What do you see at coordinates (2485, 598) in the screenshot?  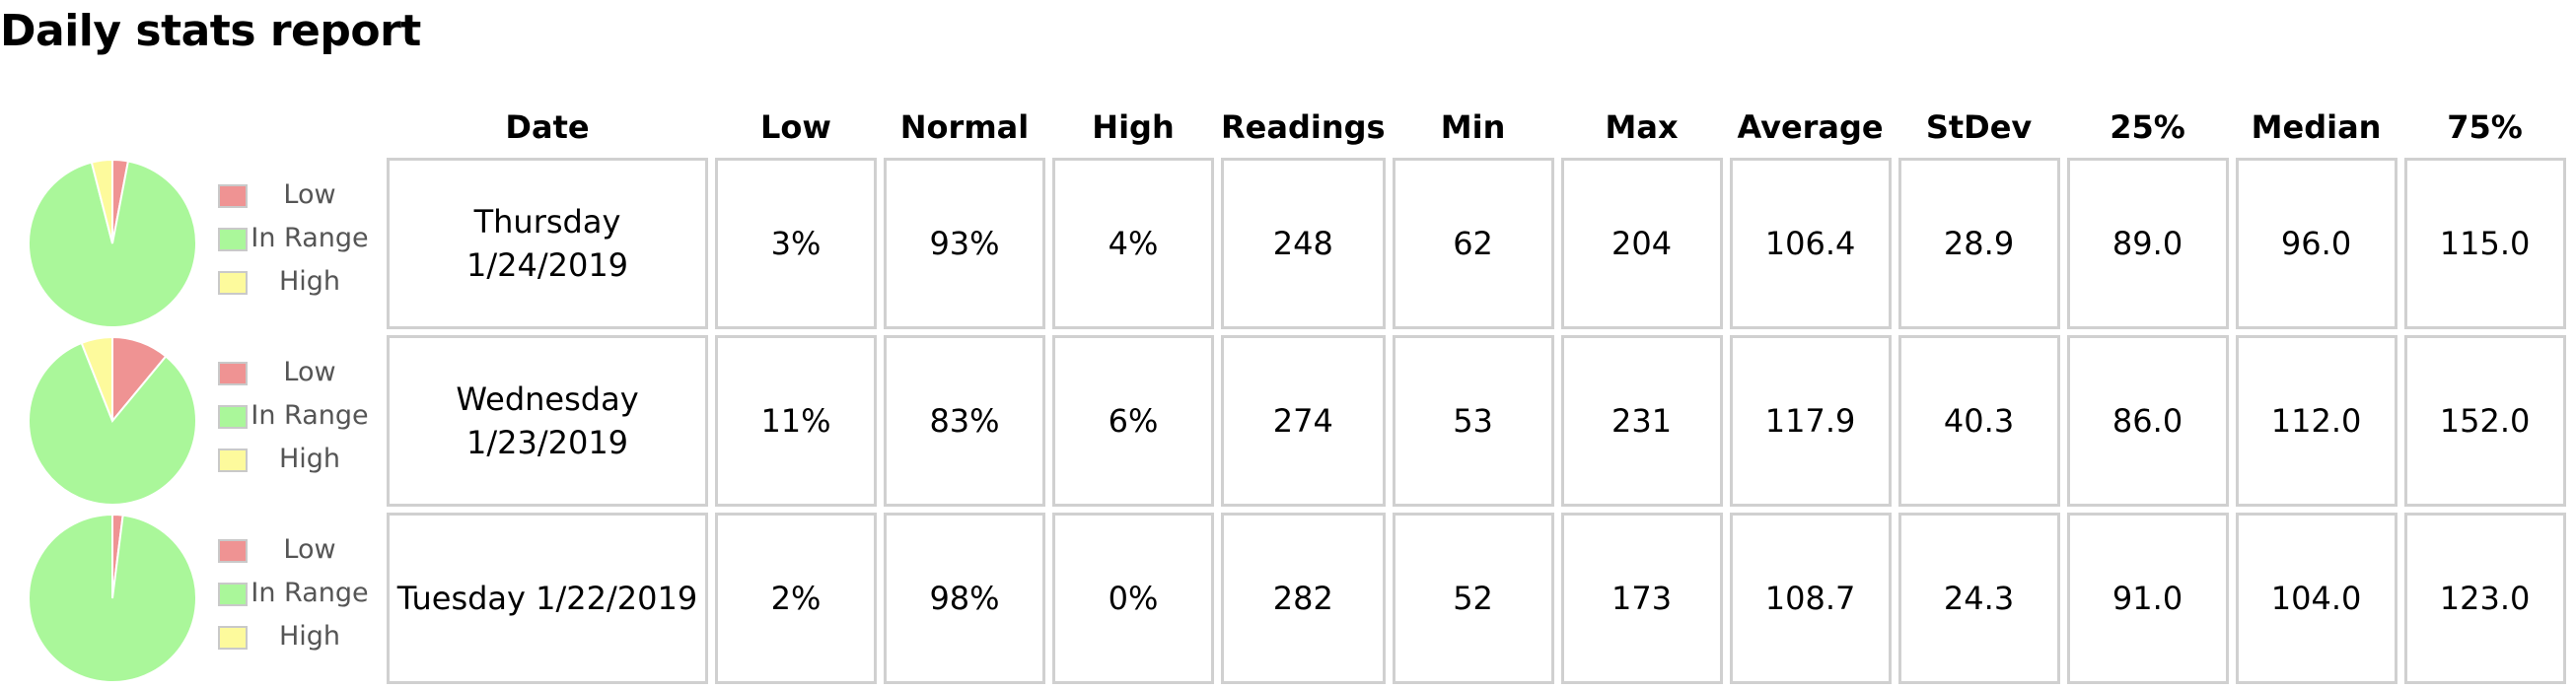 I see `p75-cell: 123.0` at bounding box center [2485, 598].